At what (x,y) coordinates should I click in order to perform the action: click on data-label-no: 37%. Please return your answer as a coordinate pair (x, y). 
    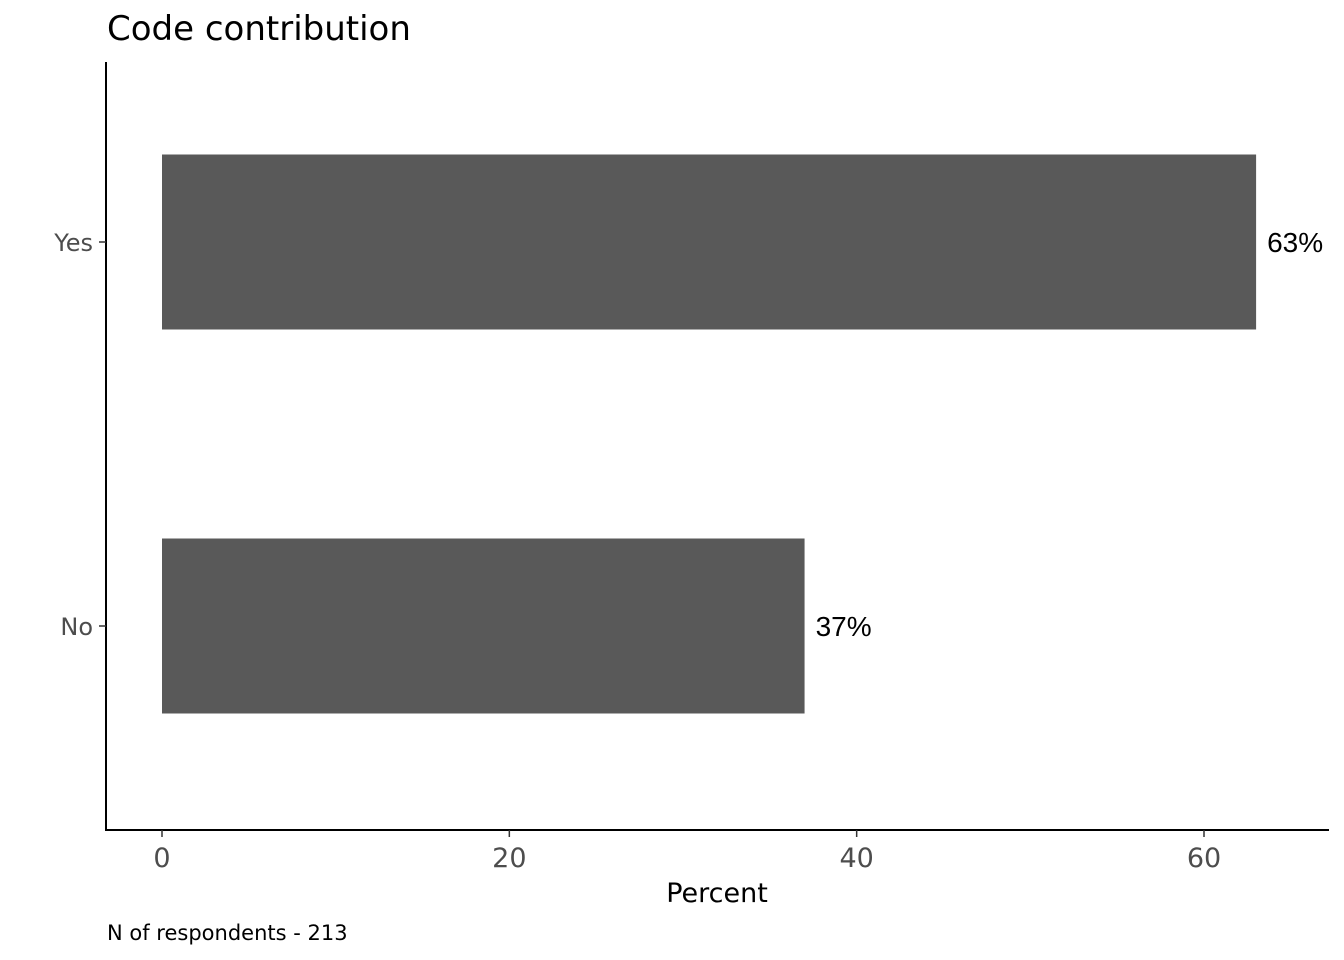
    Looking at the image, I should click on (844, 626).